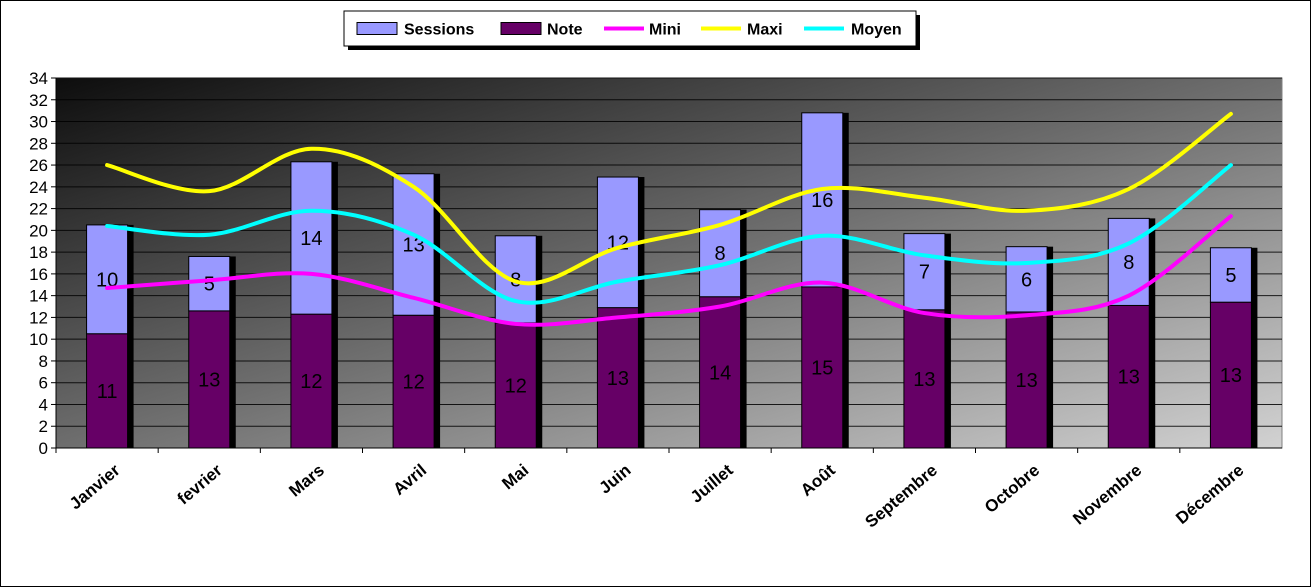 The image size is (1311, 588). Describe the element at coordinates (665, 30) in the screenshot. I see `legend-label: Mini` at that location.